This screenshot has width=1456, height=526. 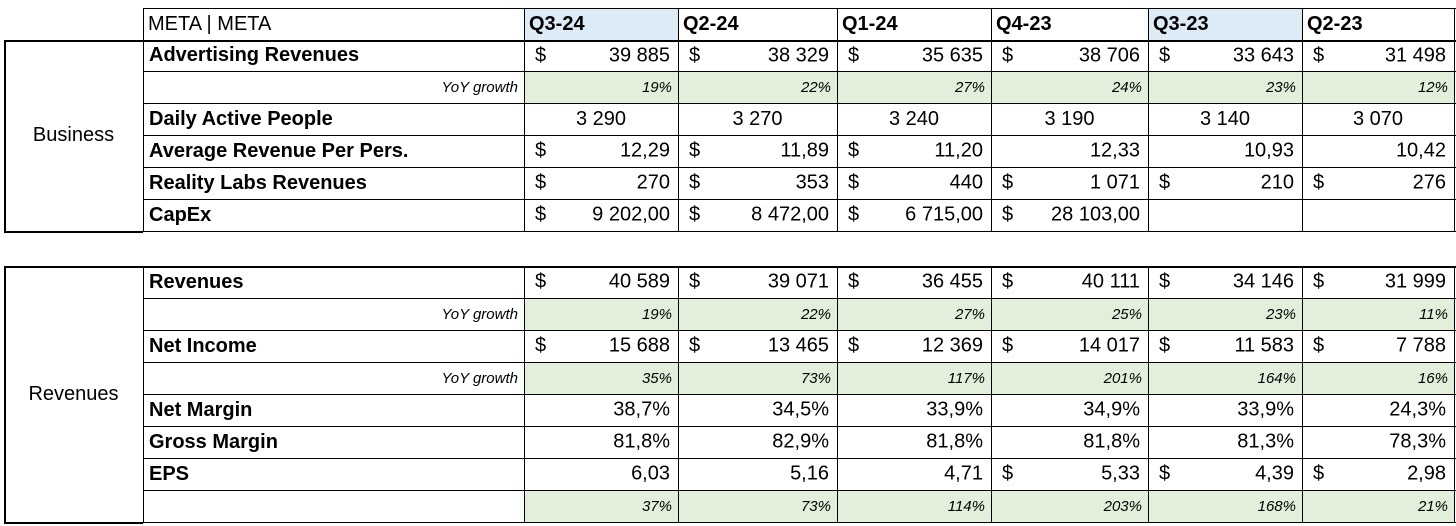 What do you see at coordinates (1274, 473) in the screenshot?
I see `cell-value: 4,39` at bounding box center [1274, 473].